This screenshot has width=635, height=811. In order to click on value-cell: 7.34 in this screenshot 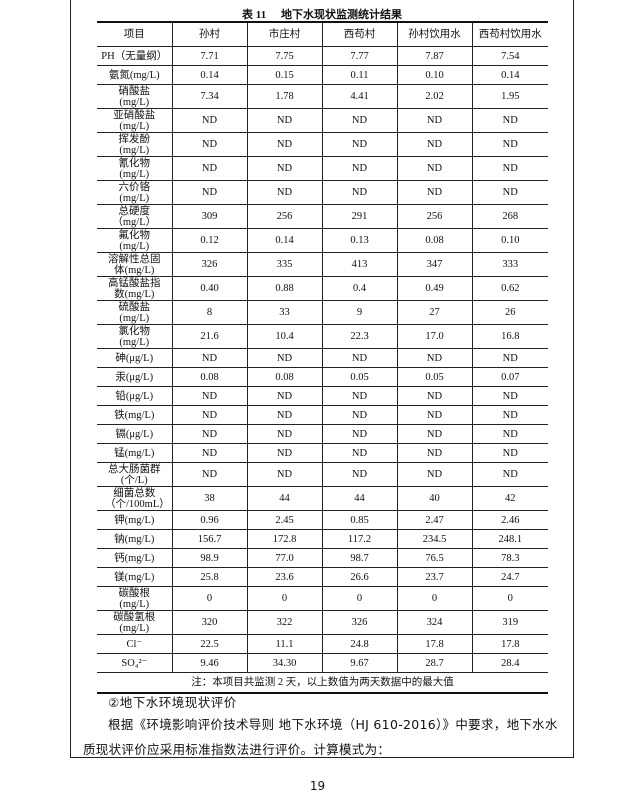, I will do `click(209, 96)`.